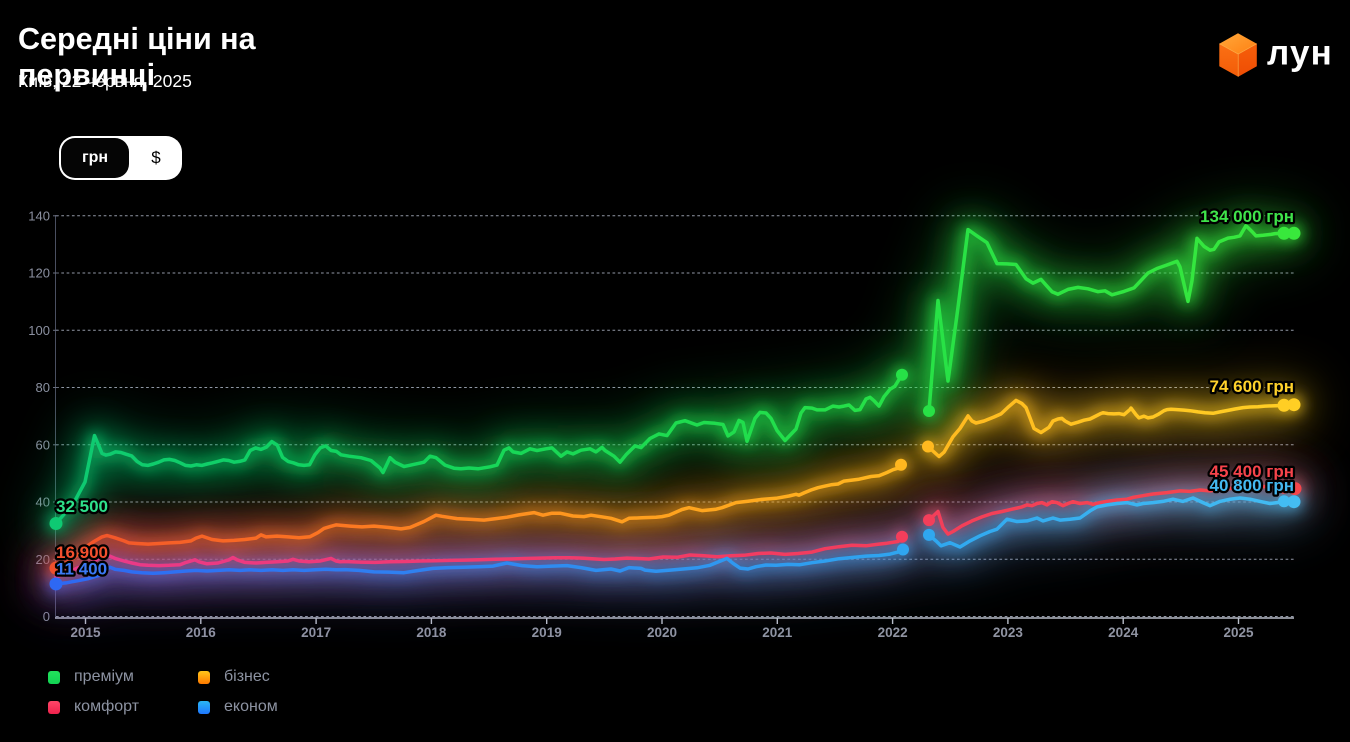  What do you see at coordinates (81, 569) in the screenshot?
I see `svg-text: 11 400` at bounding box center [81, 569].